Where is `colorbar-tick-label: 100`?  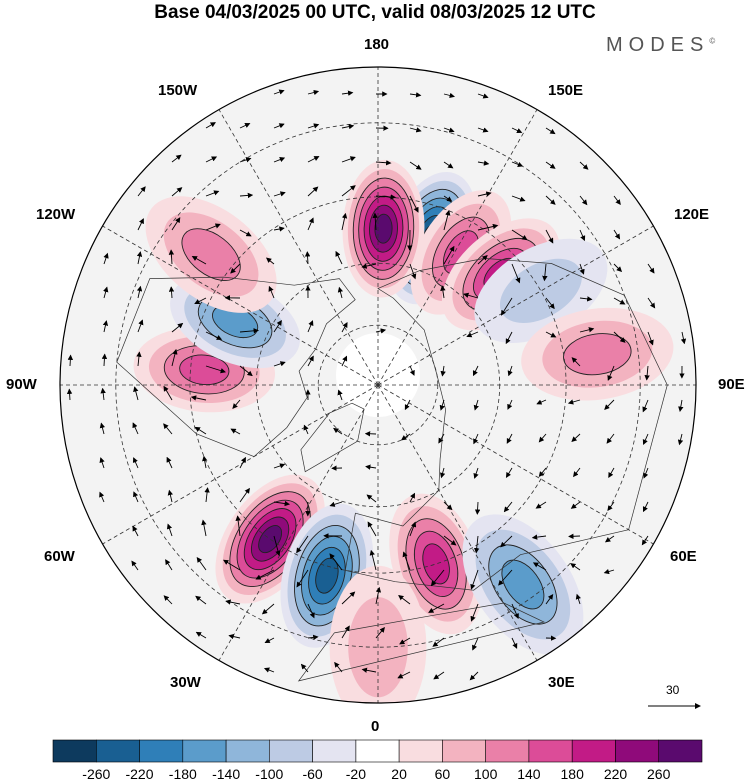
colorbar-tick-label: 100 is located at coordinates (486, 774).